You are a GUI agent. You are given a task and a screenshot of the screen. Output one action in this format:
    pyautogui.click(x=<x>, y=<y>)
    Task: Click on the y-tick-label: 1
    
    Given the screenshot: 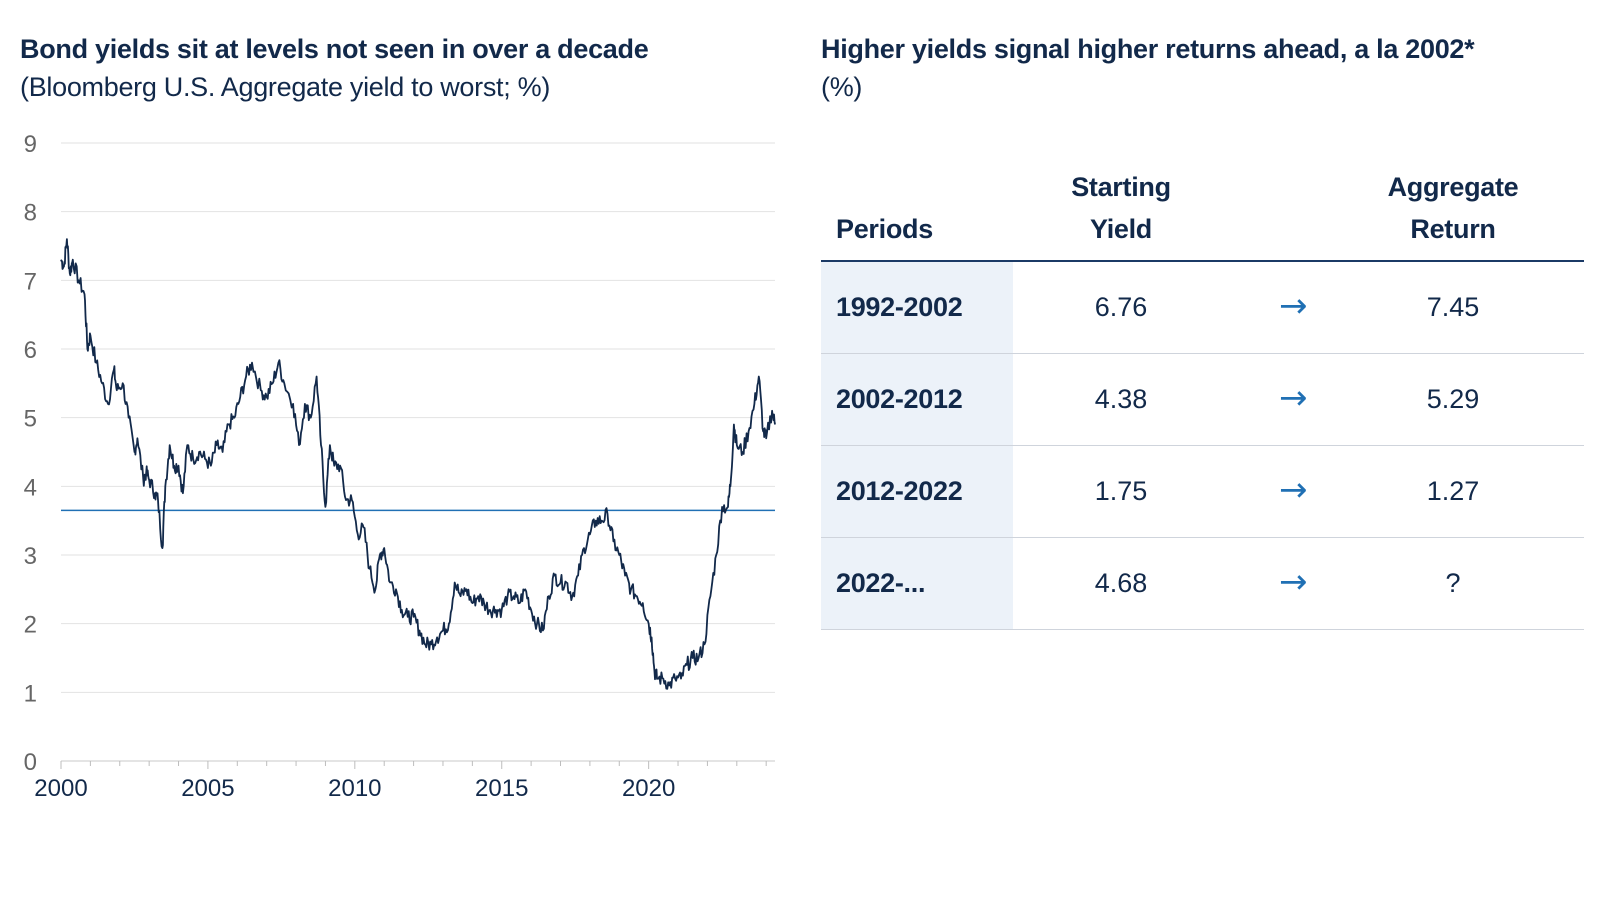 What is the action you would take?
    pyautogui.click(x=30, y=693)
    